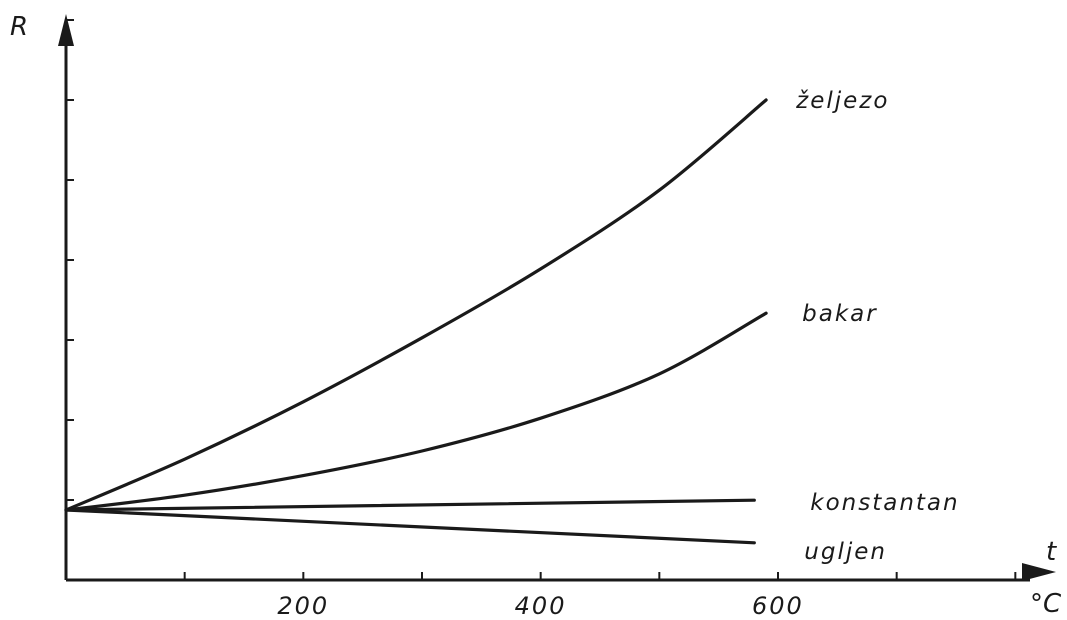 Image resolution: width=1067 pixels, height=620 pixels. Describe the element at coordinates (845, 552) in the screenshot. I see `series-label: ugljen` at that location.